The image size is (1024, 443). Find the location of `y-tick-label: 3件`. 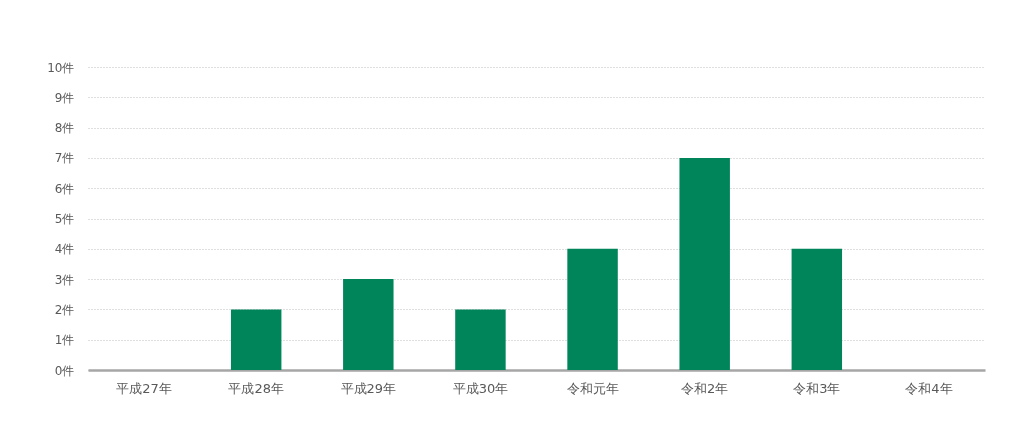

y-tick-label: 3件 is located at coordinates (64, 279).